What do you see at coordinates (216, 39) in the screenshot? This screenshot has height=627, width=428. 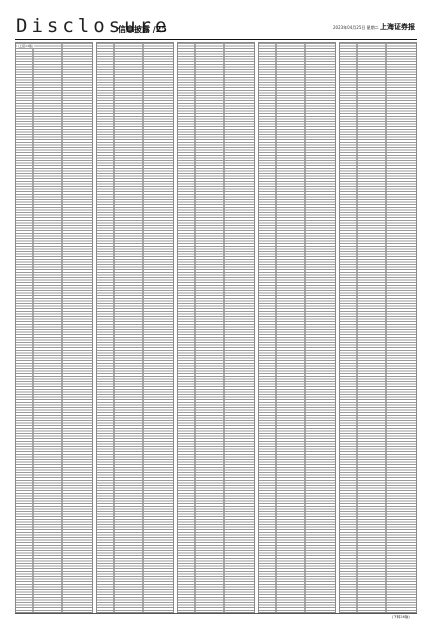 I see `header-rule` at bounding box center [216, 39].